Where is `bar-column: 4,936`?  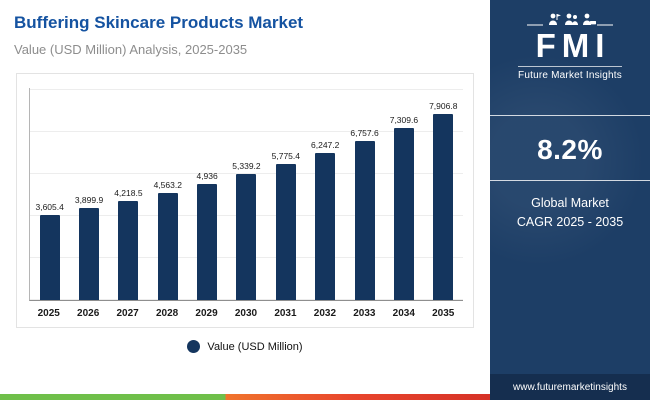 bar-column: 4,936 is located at coordinates (206, 235).